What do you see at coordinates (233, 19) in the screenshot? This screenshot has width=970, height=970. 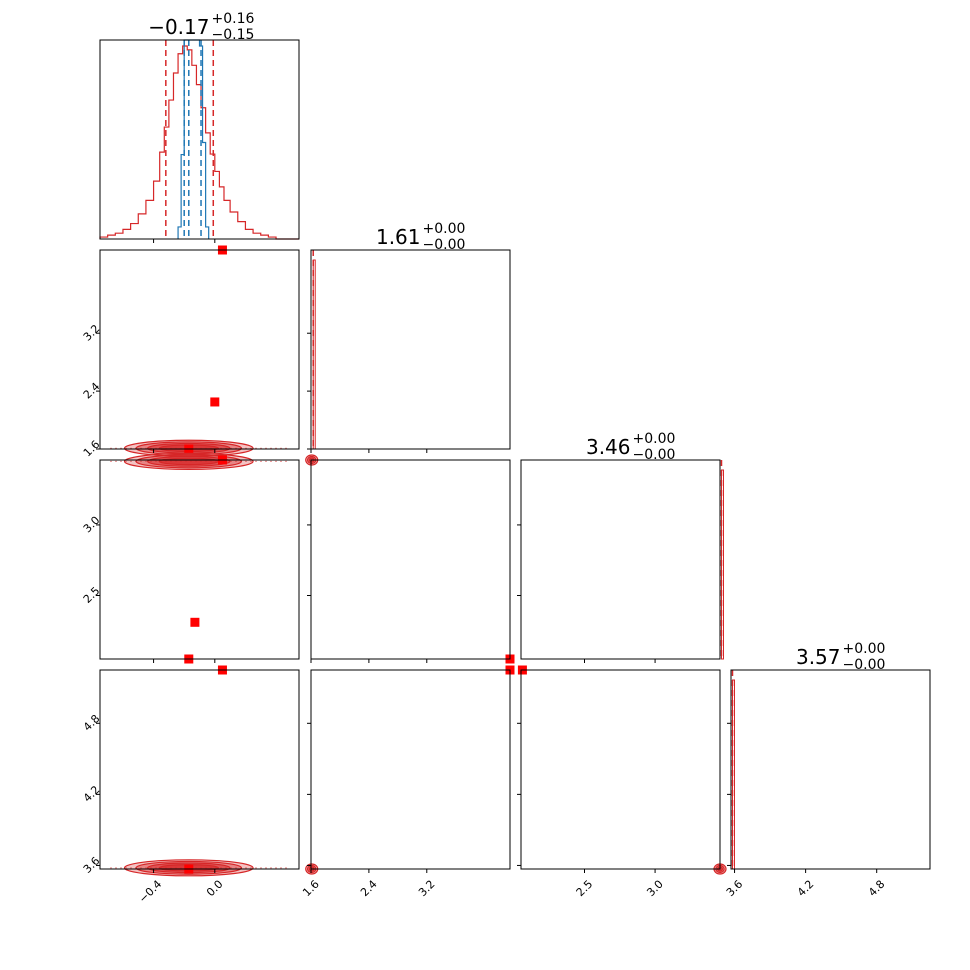 I see `title-upper-error: +0.16` at bounding box center [233, 19].